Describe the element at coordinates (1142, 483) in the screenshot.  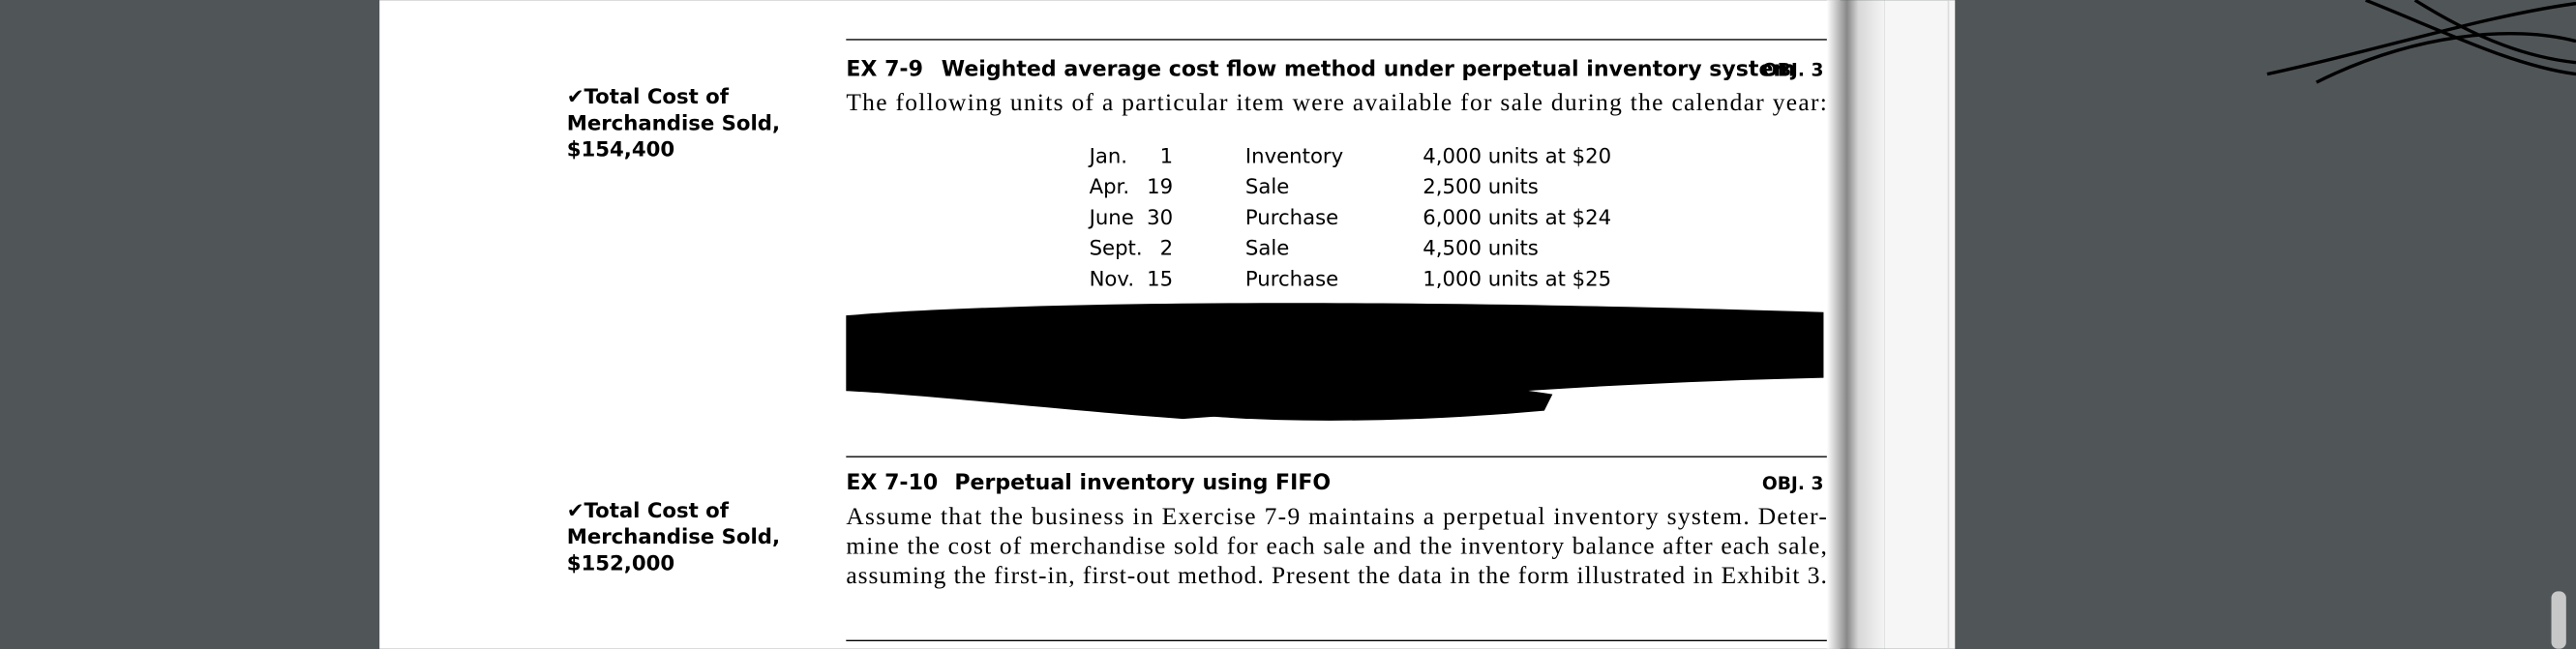
I see `exercise-title: Perpetual inventory using FIFO` at that location.